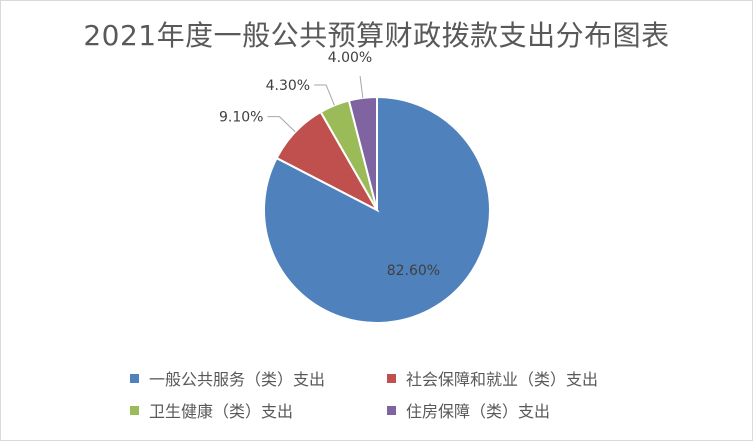 The height and width of the screenshot is (441, 753). I want to click on data-label-social-security: 9.10%, so click(241, 118).